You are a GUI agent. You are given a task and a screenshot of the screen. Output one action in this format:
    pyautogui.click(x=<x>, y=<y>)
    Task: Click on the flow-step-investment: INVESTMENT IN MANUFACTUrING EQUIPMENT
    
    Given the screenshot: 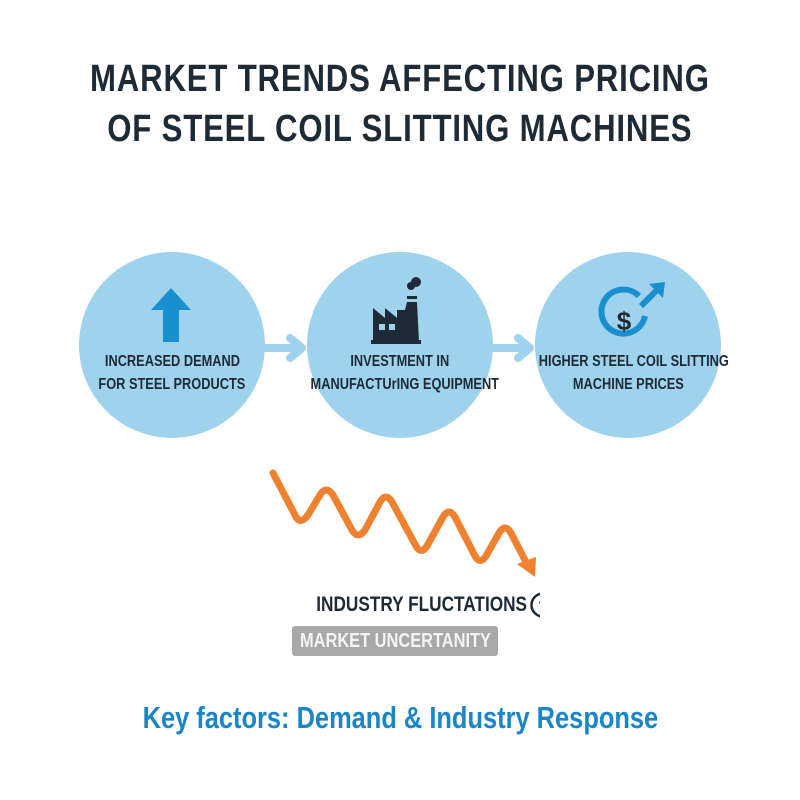 What is the action you would take?
    pyautogui.click(x=403, y=345)
    